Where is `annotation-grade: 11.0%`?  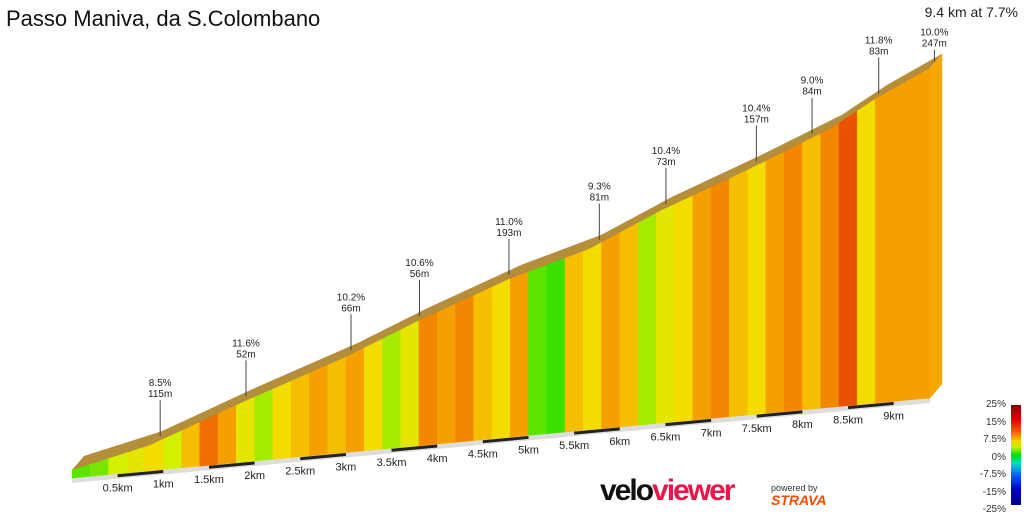
annotation-grade: 11.0% is located at coordinates (509, 222).